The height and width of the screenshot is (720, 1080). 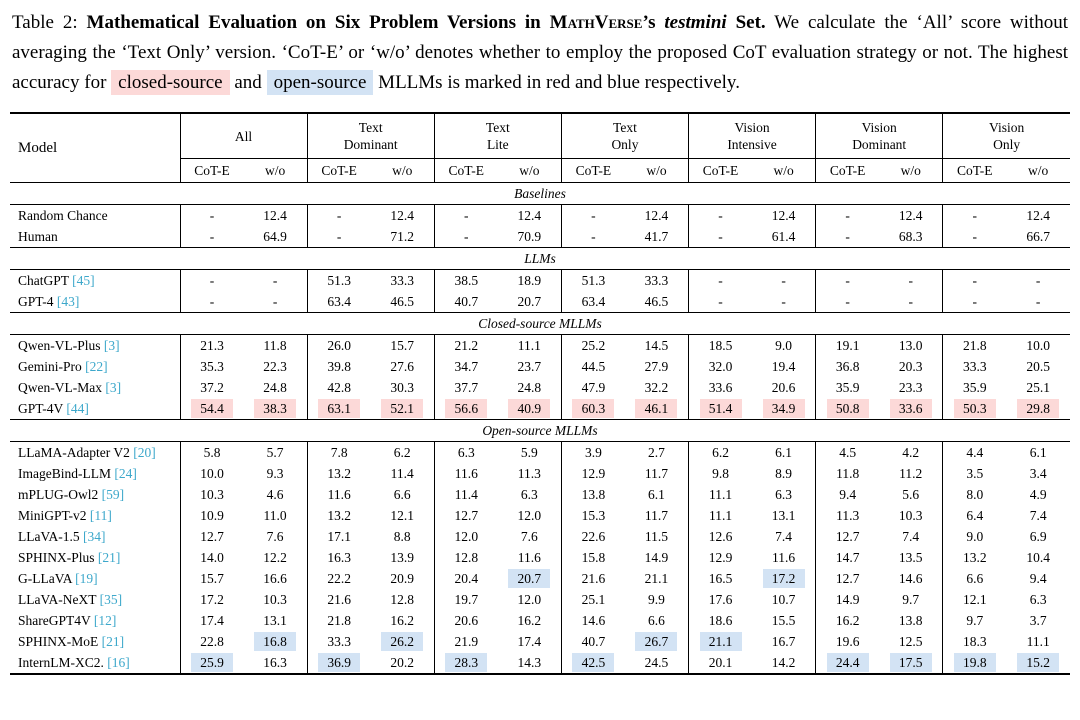 What do you see at coordinates (911, 409) in the screenshot?
I see `score-cell: 33.6` at bounding box center [911, 409].